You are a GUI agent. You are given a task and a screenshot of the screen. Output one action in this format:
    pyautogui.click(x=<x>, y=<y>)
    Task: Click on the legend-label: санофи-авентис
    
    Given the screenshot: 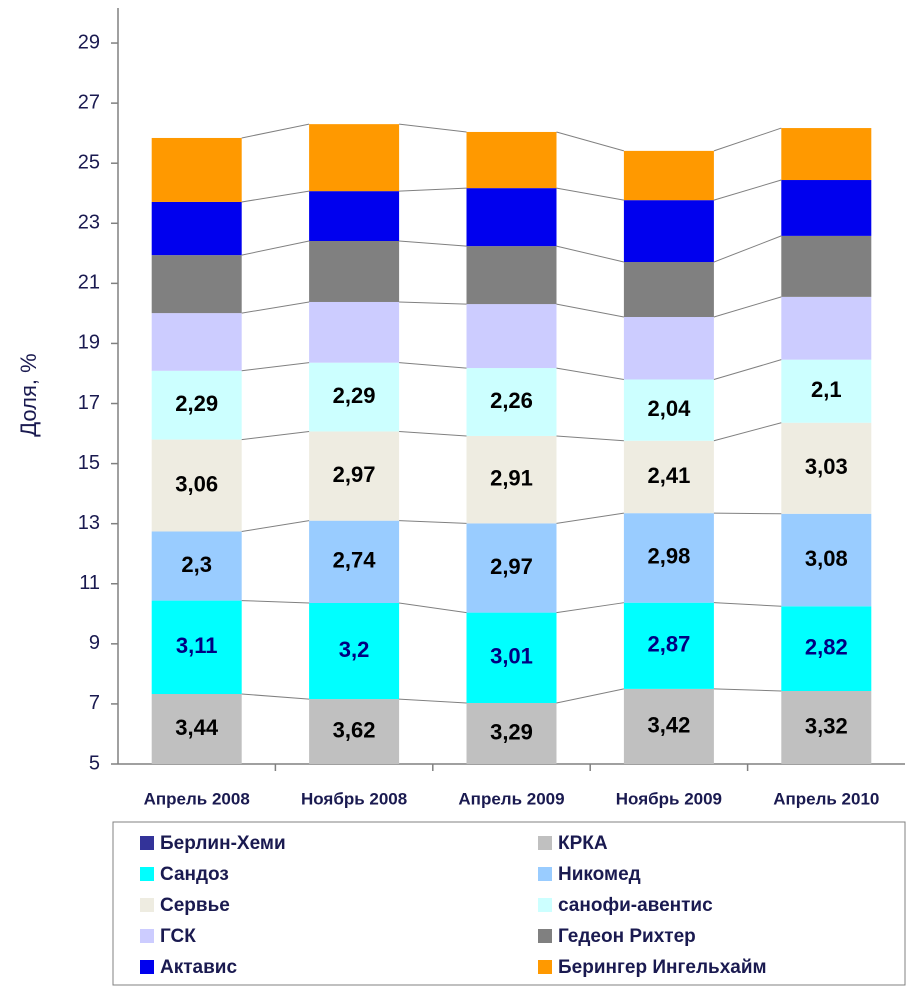 What is the action you would take?
    pyautogui.click(x=635, y=905)
    